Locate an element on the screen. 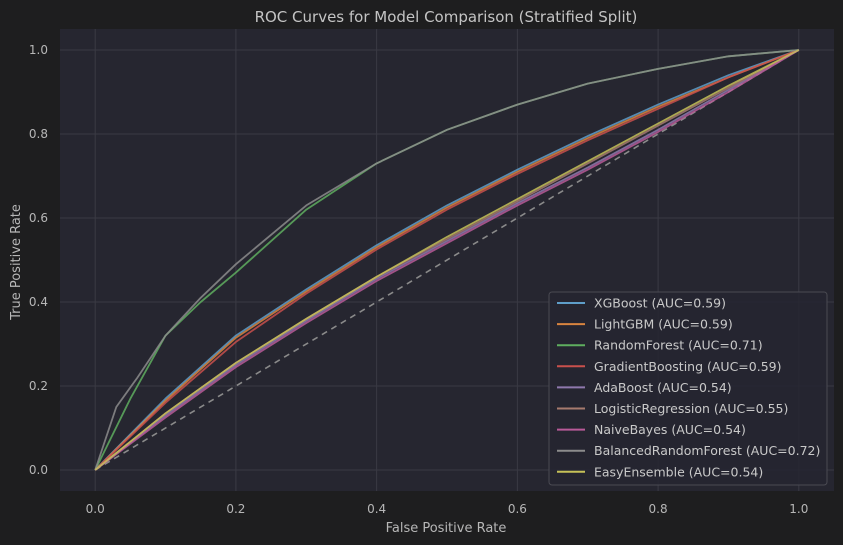  x-tick-label: 0.0 is located at coordinates (95, 509).